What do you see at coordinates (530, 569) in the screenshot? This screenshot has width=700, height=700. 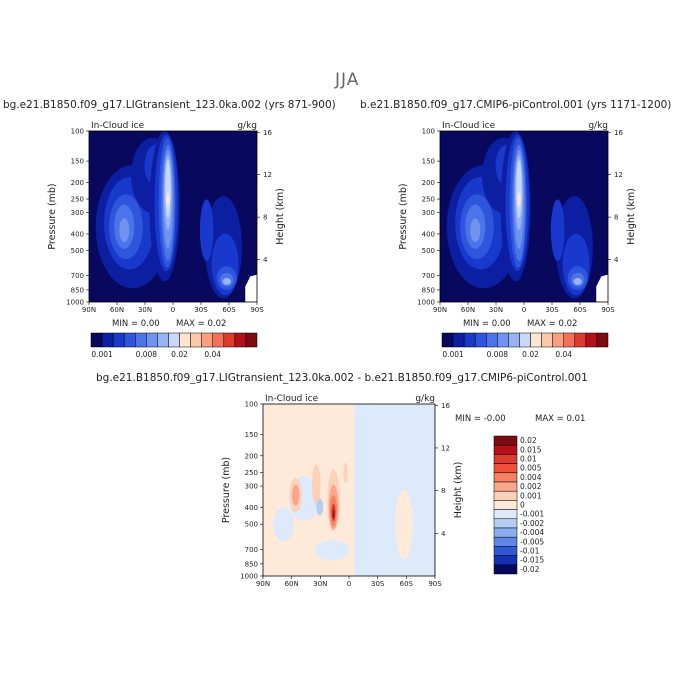 I see `colorbar-label: -0.02` at bounding box center [530, 569].